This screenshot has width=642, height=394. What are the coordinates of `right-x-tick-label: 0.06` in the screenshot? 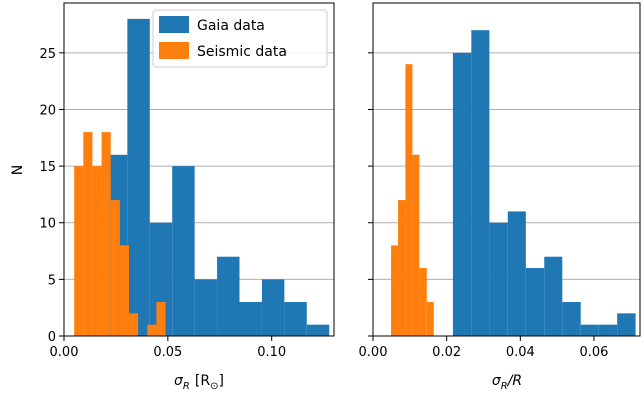 It's located at (593, 352).